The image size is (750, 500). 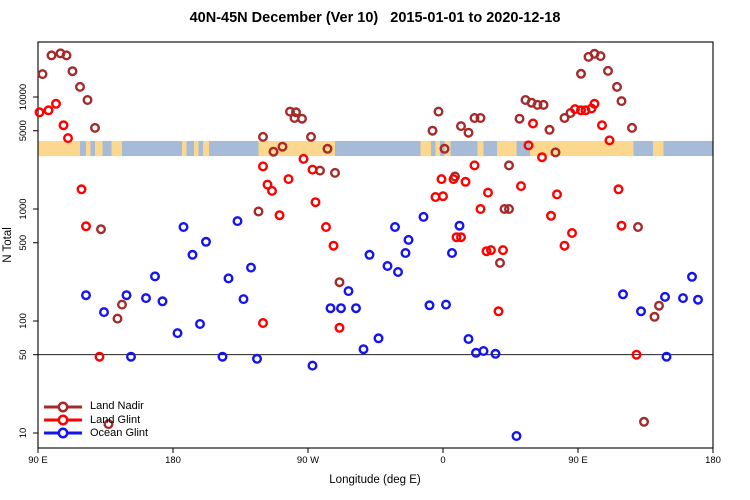 What do you see at coordinates (8, 245) in the screenshot?
I see `y-axis-title: N Total` at bounding box center [8, 245].